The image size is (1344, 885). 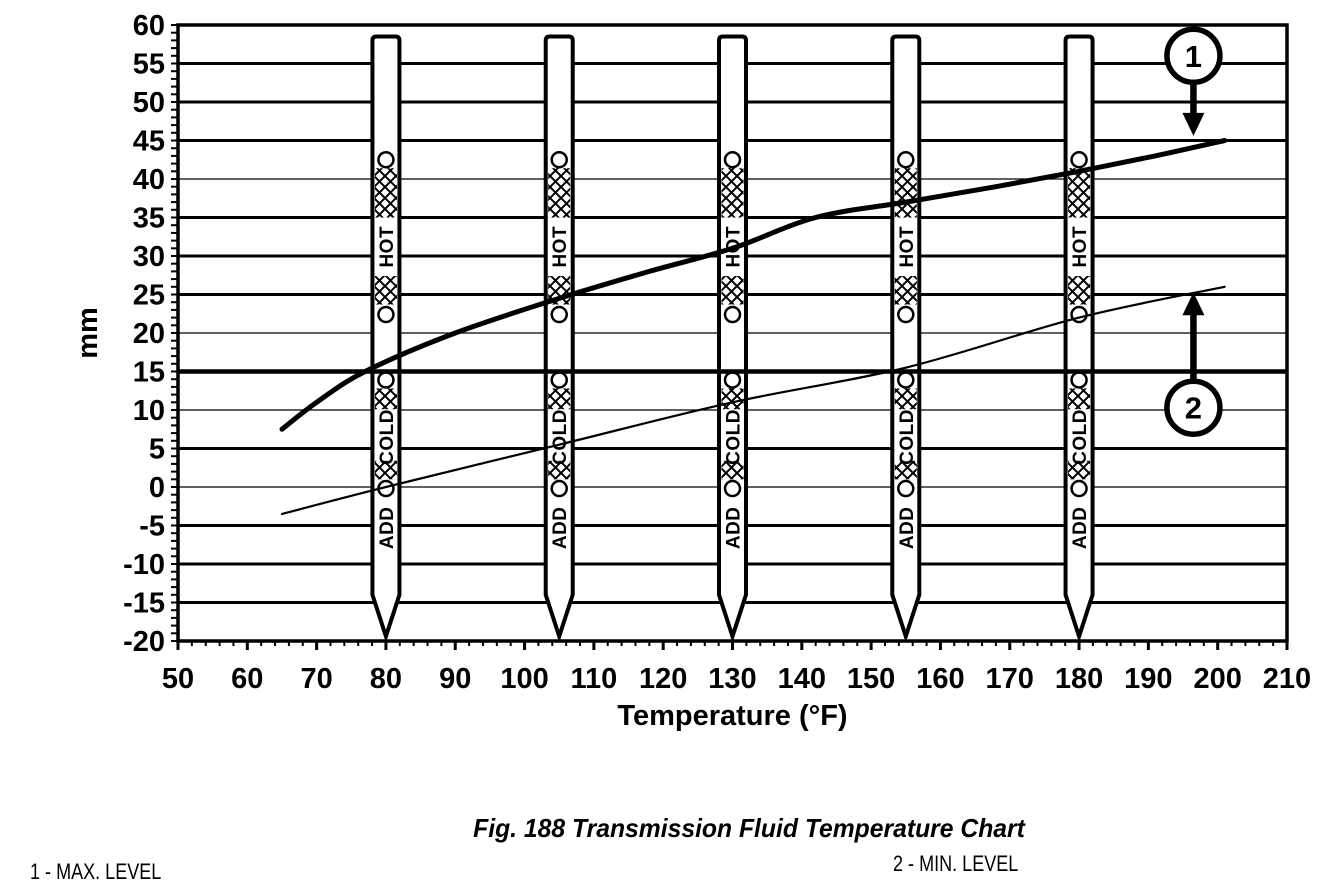 I want to click on y-tick-label: -15, so click(x=144, y=604).